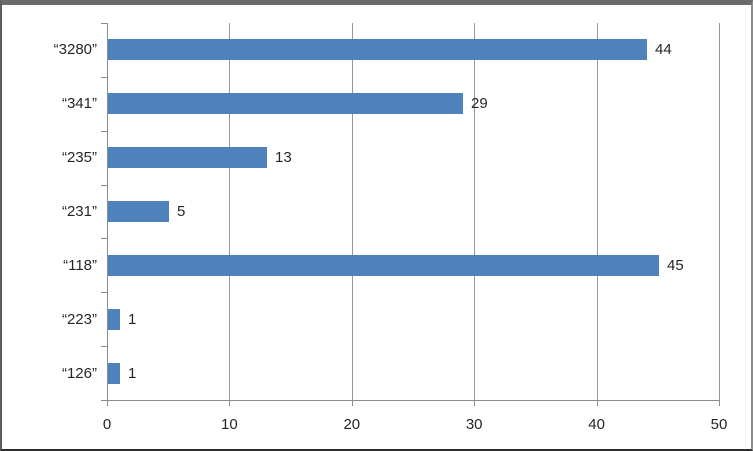 This screenshot has height=451, width=753. Describe the element at coordinates (107, 424) in the screenshot. I see `x-tick-label: 0` at that location.